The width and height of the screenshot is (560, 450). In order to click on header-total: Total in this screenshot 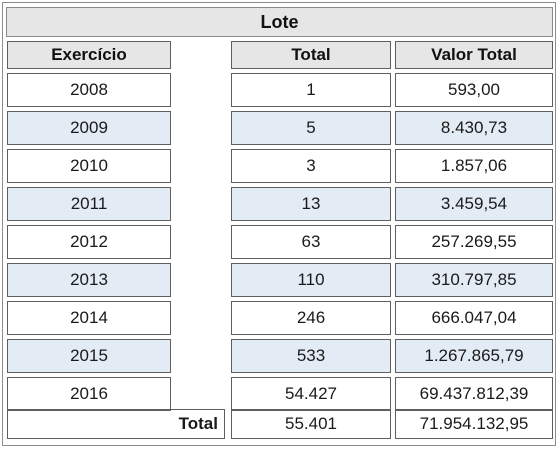, I will do `click(311, 55)`.